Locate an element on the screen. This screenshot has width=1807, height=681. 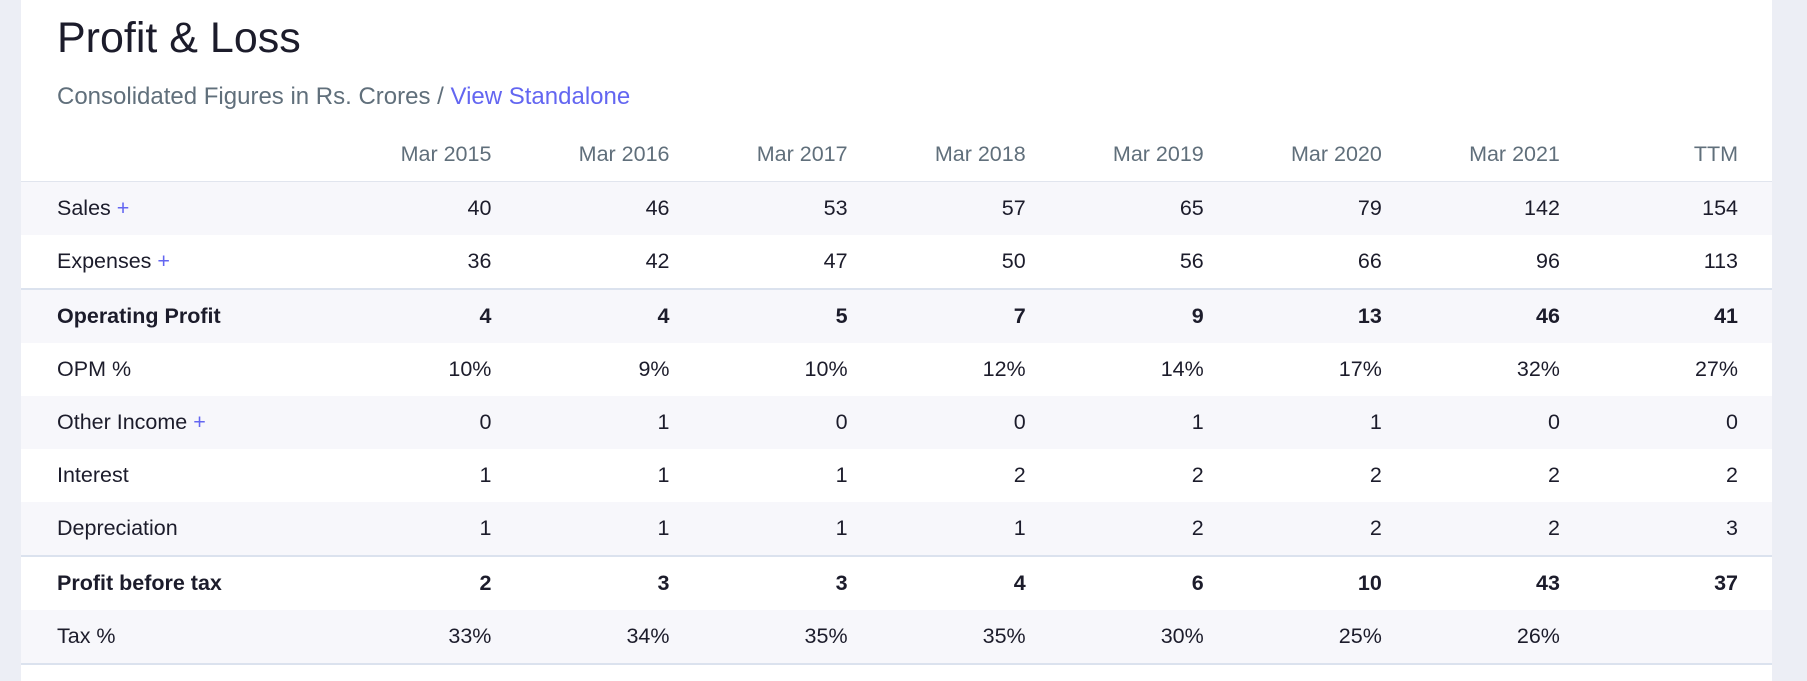
row-label: Sales + is located at coordinates (184, 208).